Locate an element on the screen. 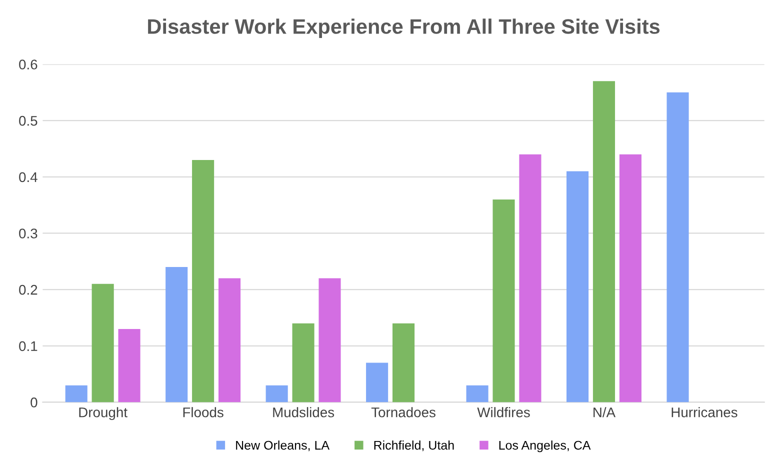 This screenshot has width=776, height=476. x-tick-label: Drought is located at coordinates (103, 413).